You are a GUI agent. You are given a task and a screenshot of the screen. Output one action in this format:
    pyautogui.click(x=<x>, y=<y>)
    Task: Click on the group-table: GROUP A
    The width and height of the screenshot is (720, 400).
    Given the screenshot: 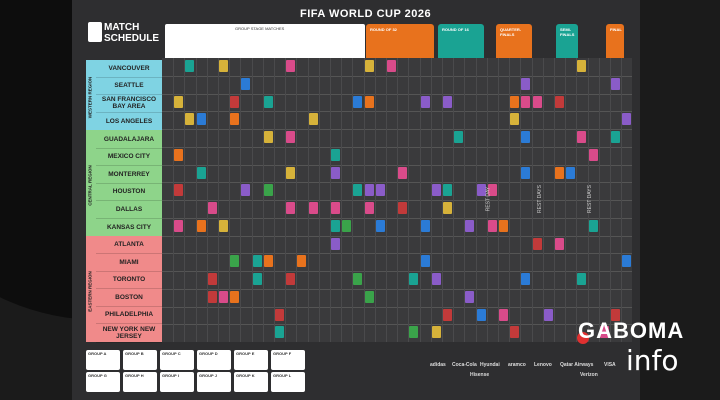 What is the action you would take?
    pyautogui.click(x=103, y=360)
    